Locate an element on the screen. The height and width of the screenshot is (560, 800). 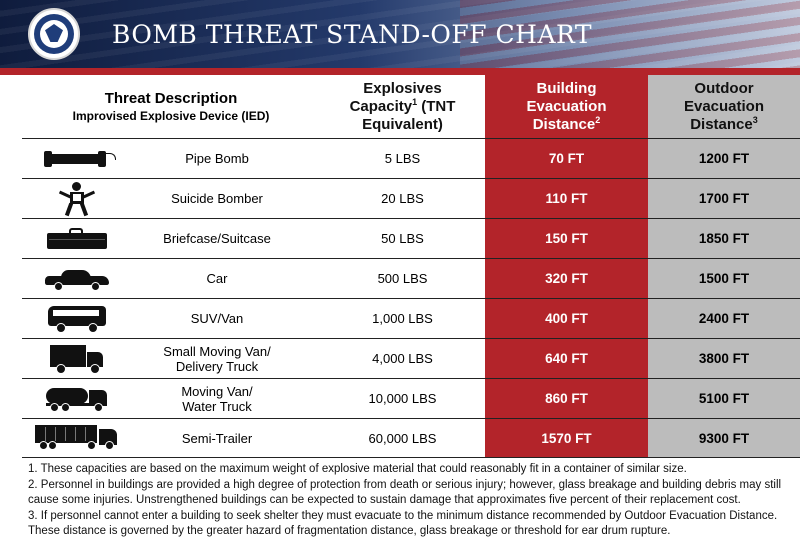
header-outdoor-line2: Evacuation is located at coordinates (724, 106).